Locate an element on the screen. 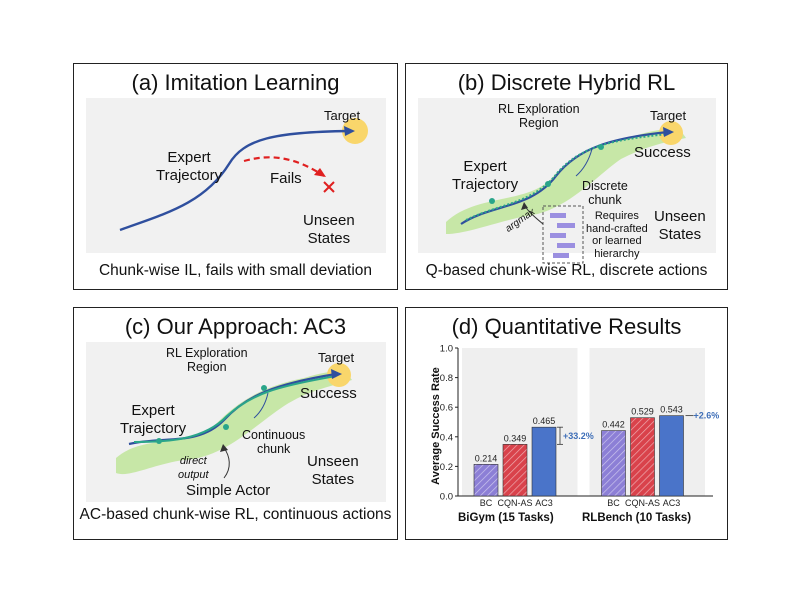 Image resolution: width=800 pixels, height=600 pixels. bar-value-label: 0.529 is located at coordinates (642, 412).